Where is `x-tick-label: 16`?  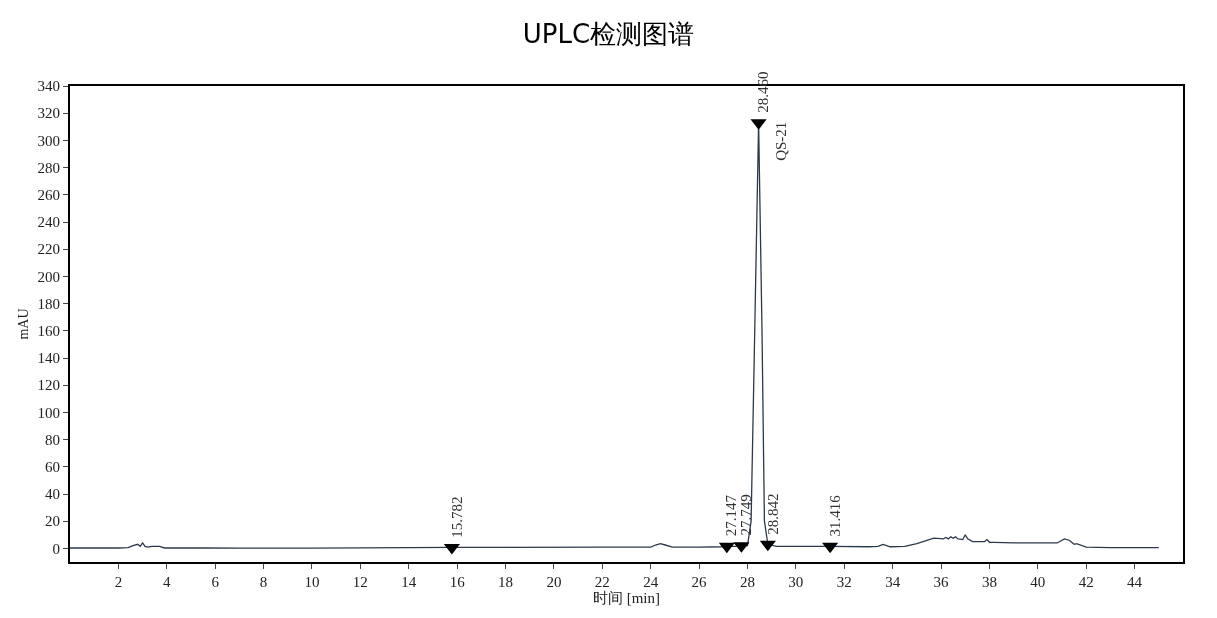
x-tick-label: 16 is located at coordinates (457, 582).